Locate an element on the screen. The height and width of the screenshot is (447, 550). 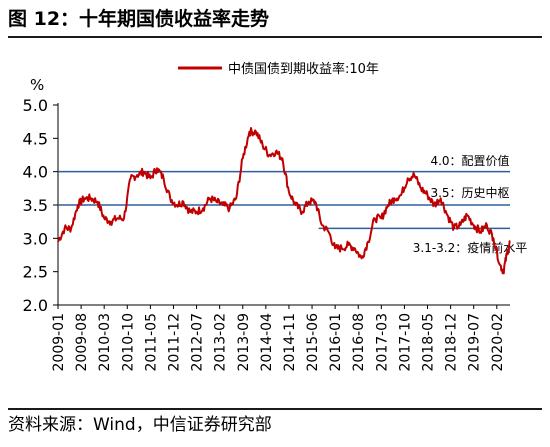
legend: 中债国债到期收益率:10年 is located at coordinates (278, 69).